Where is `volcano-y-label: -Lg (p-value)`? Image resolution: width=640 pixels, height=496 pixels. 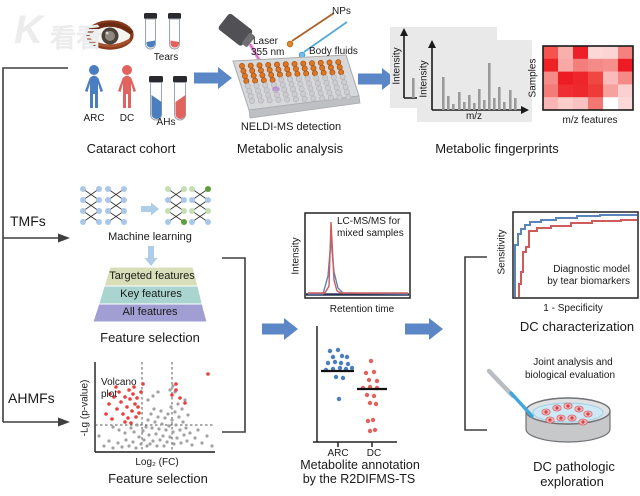 volcano-y-label: -Lg (p-value) is located at coordinates (85, 408).